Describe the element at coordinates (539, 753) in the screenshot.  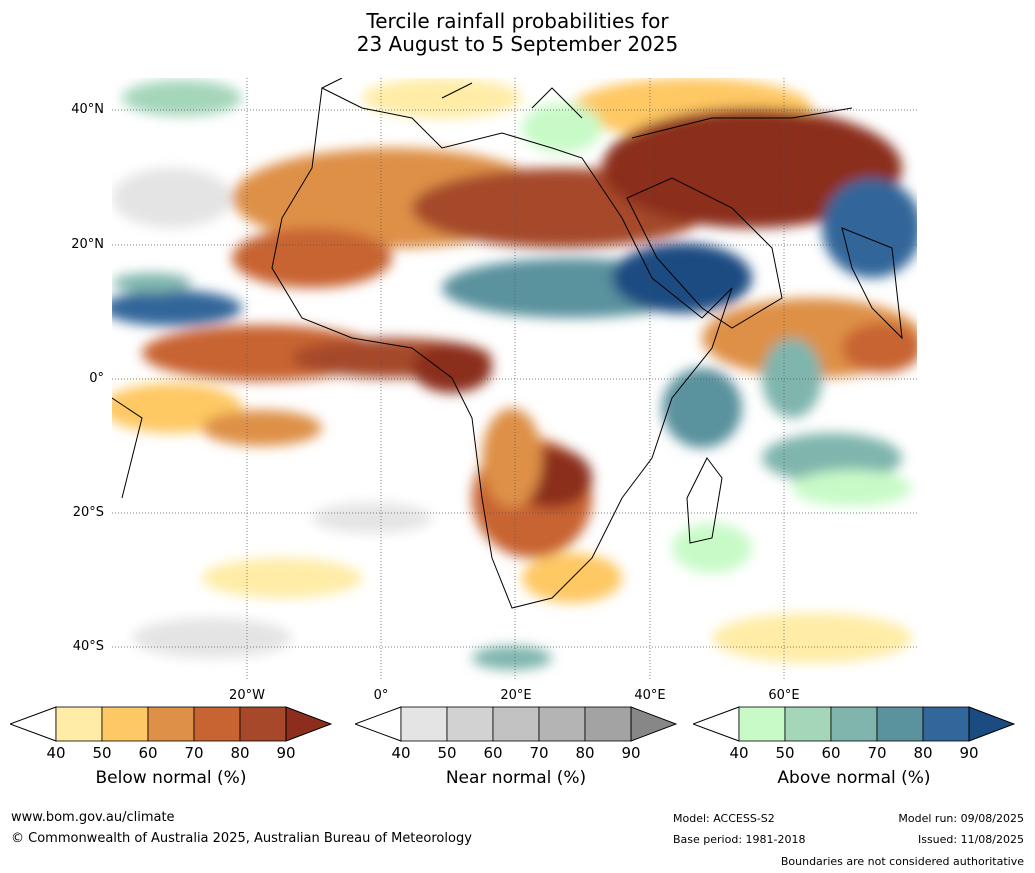
I see `near-normal-tick-label: 70` at that location.